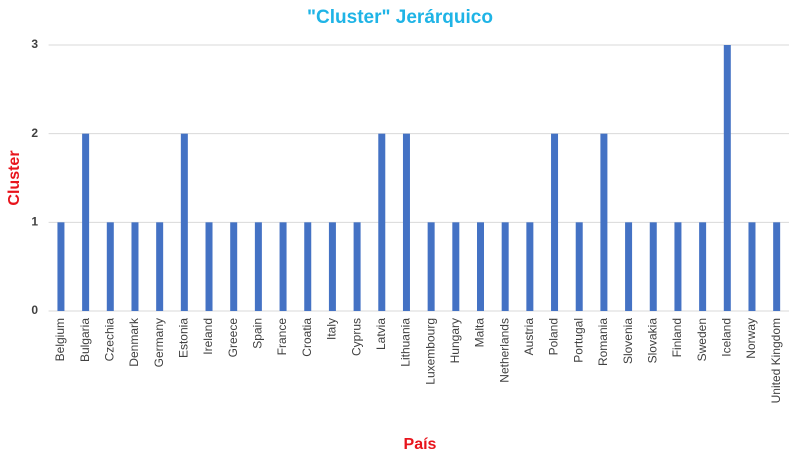 Image resolution: width=789 pixels, height=457 pixels. Describe the element at coordinates (34, 310) in the screenshot. I see `y-tick-label: 0` at that location.